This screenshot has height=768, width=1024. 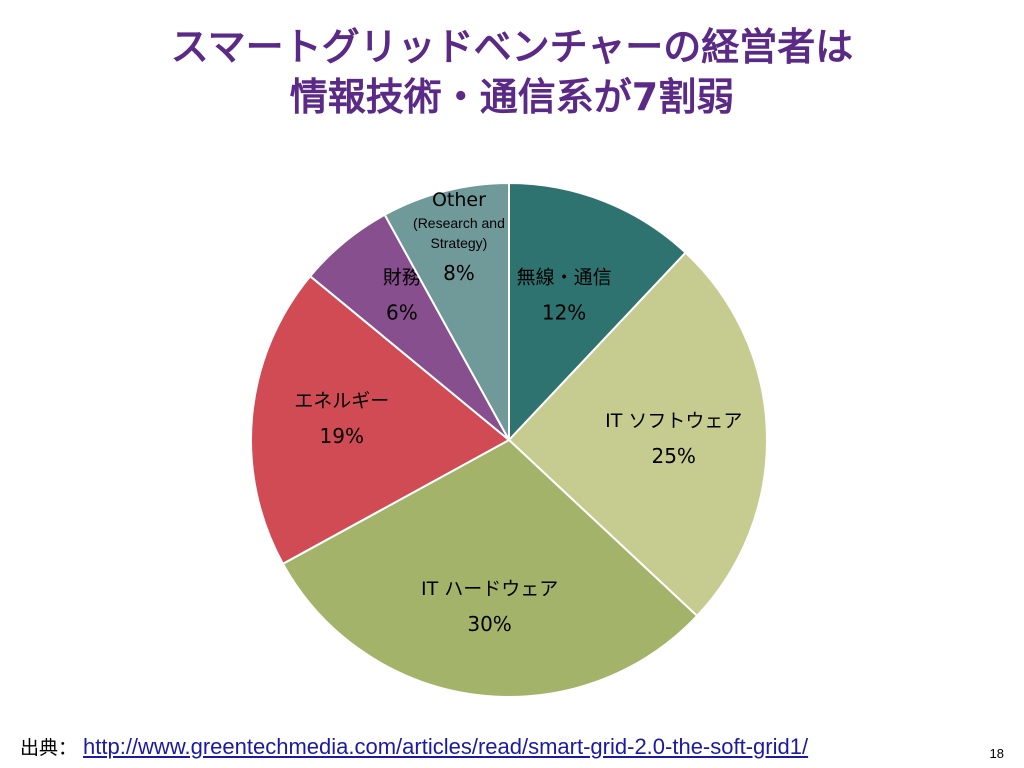 I want to click on slice-percent: 6%, so click(x=402, y=312).